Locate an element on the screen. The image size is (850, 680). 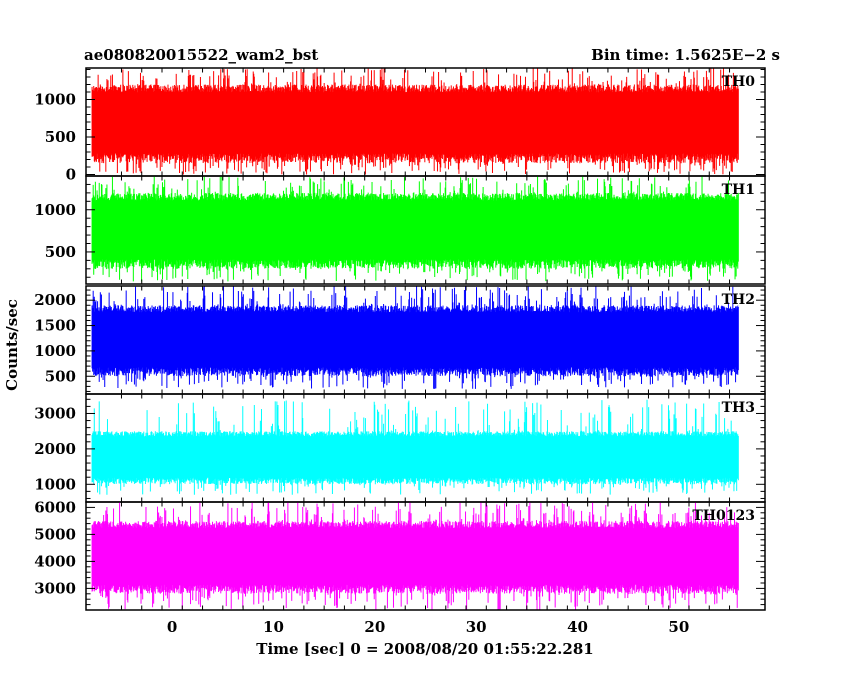
y-tick-label: 6000 is located at coordinates (55, 507).